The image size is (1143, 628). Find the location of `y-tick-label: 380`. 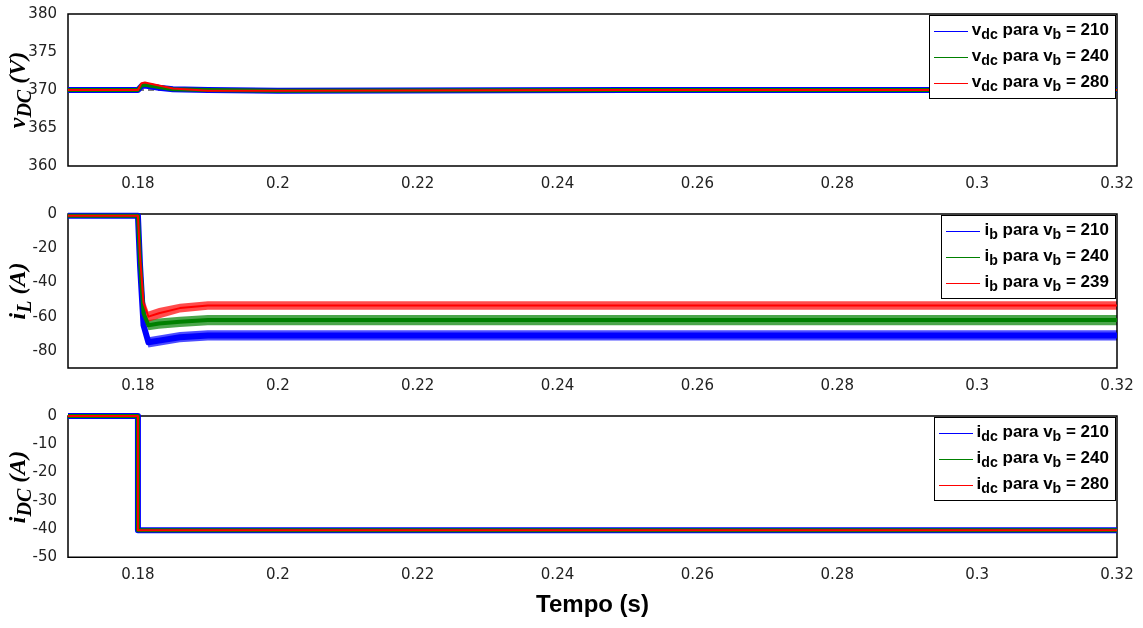

y-tick-label: 380 is located at coordinates (42, 12).